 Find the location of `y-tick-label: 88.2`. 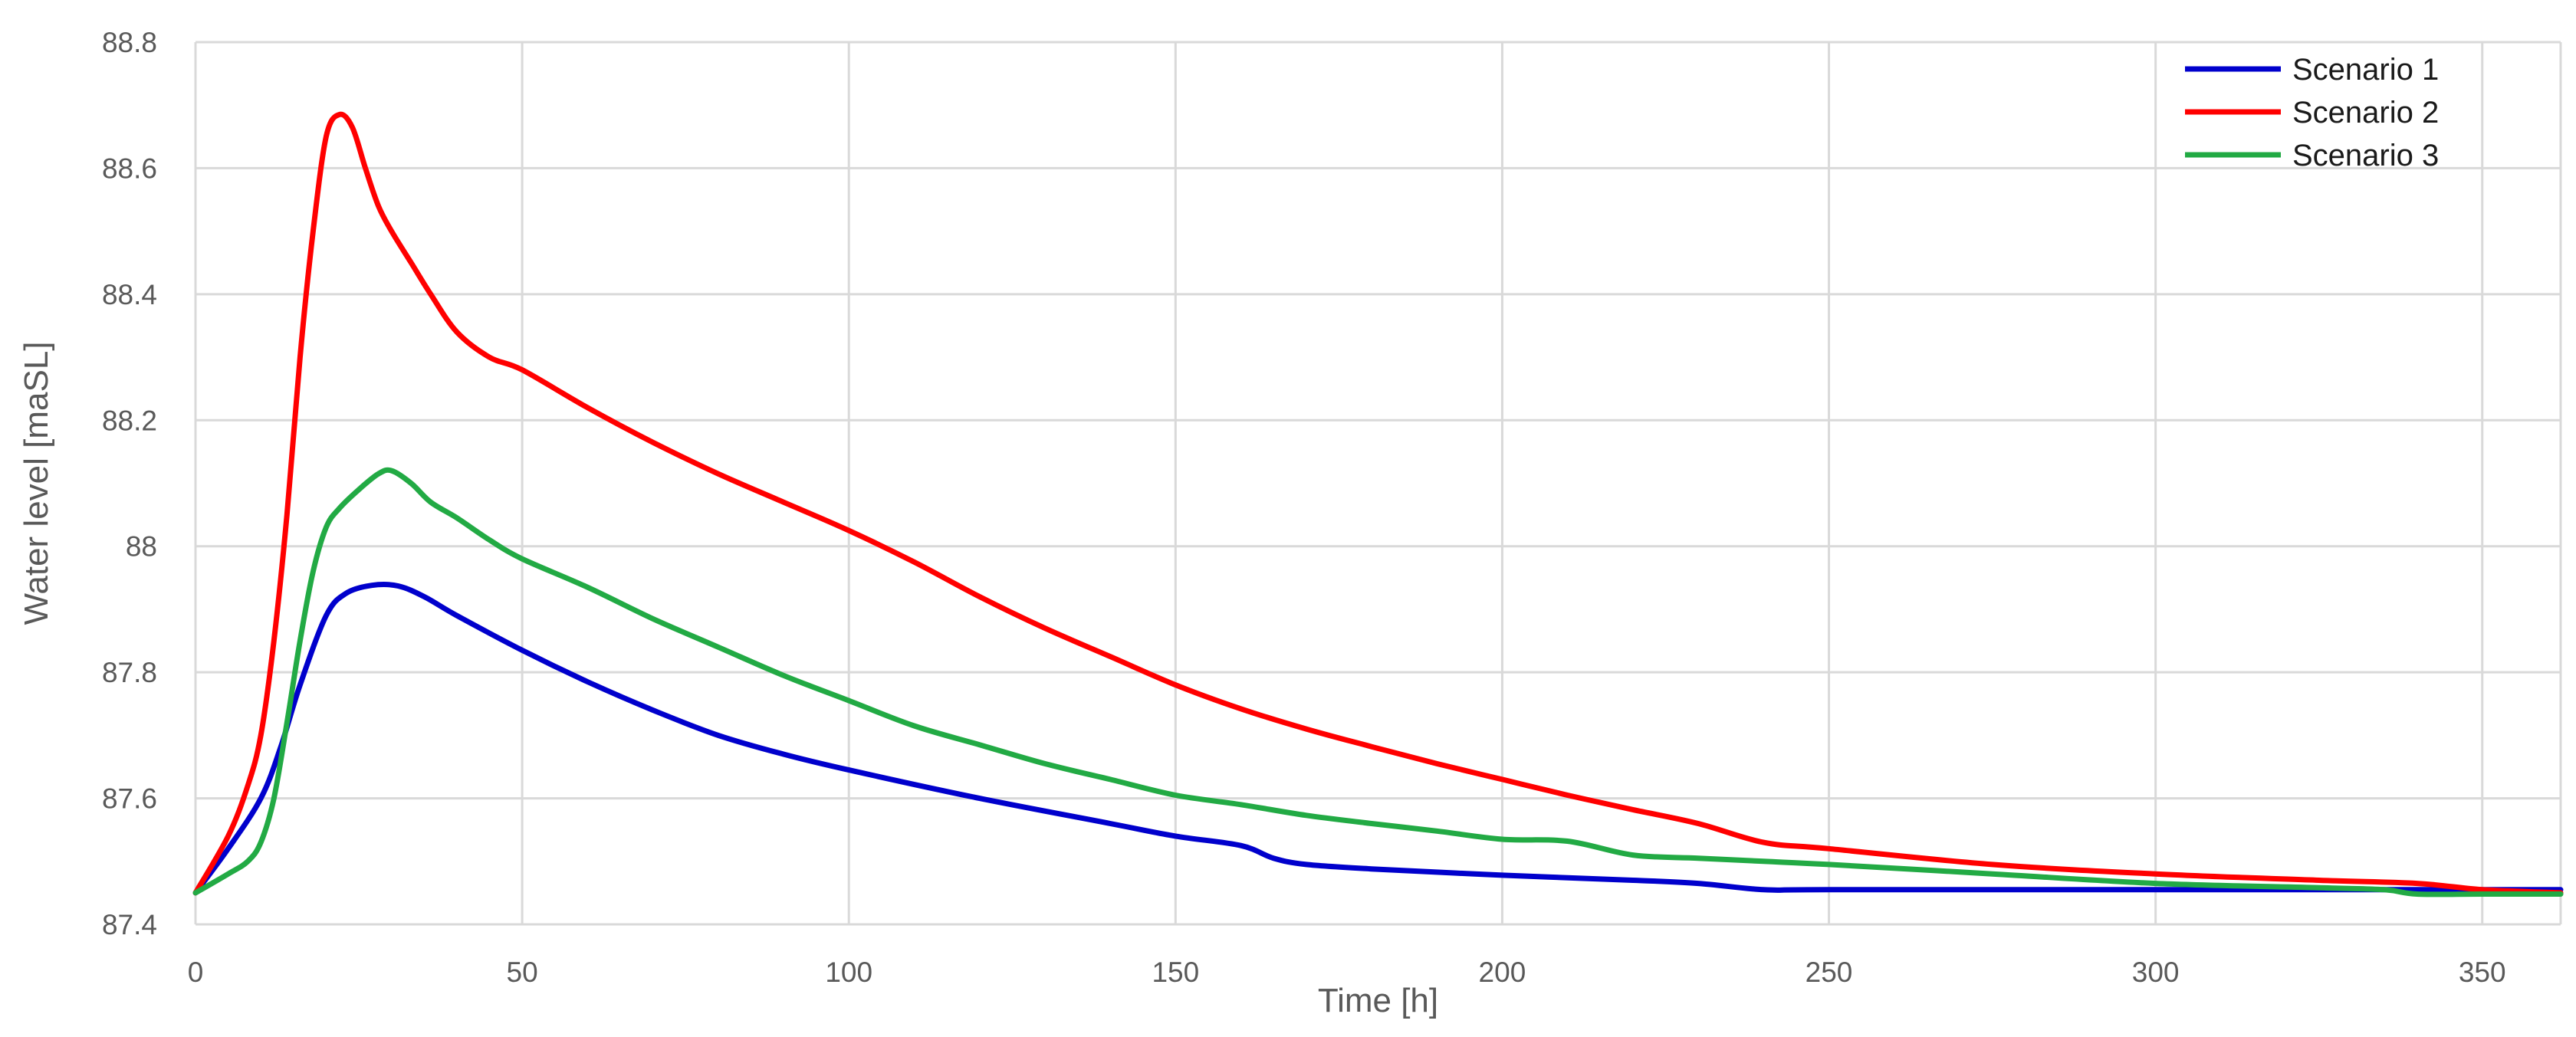

y-tick-label: 88.2 is located at coordinates (129, 421).